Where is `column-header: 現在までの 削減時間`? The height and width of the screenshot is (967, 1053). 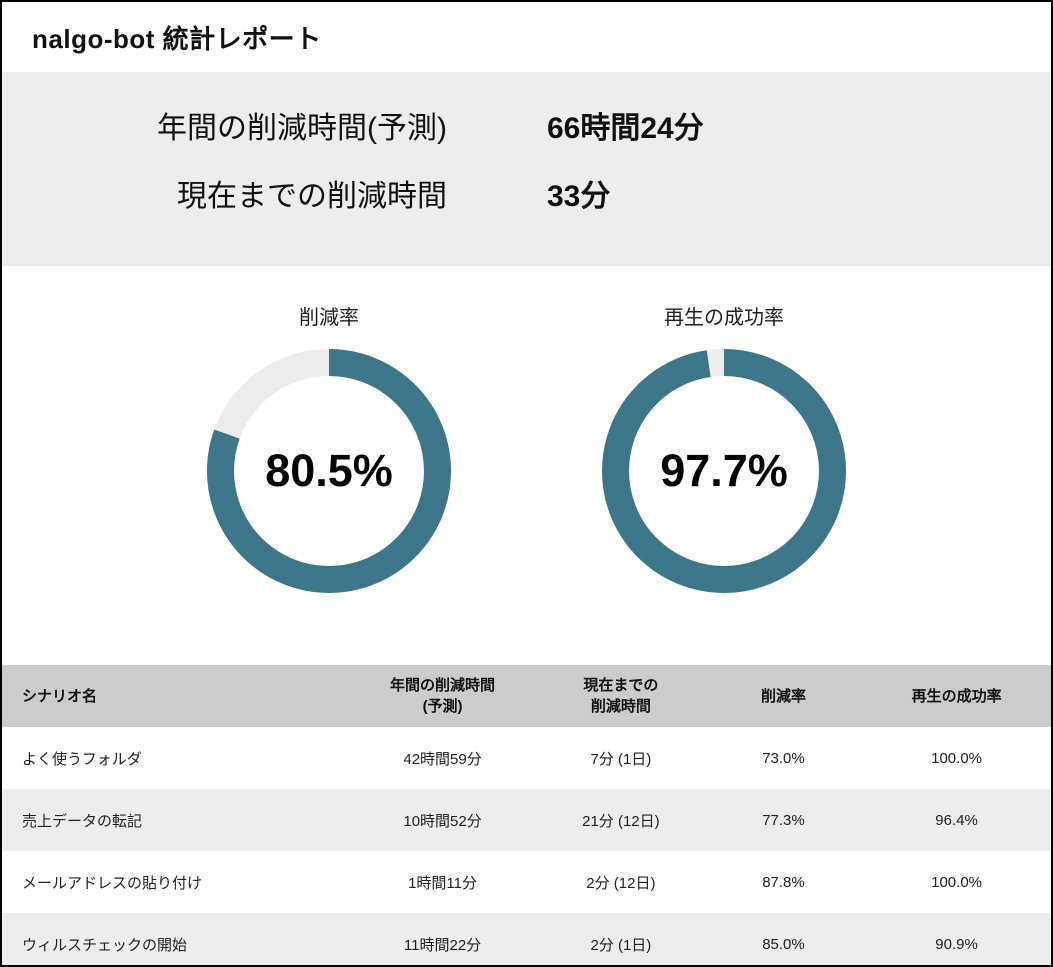 column-header: 現在までの 削減時間 is located at coordinates (621, 696).